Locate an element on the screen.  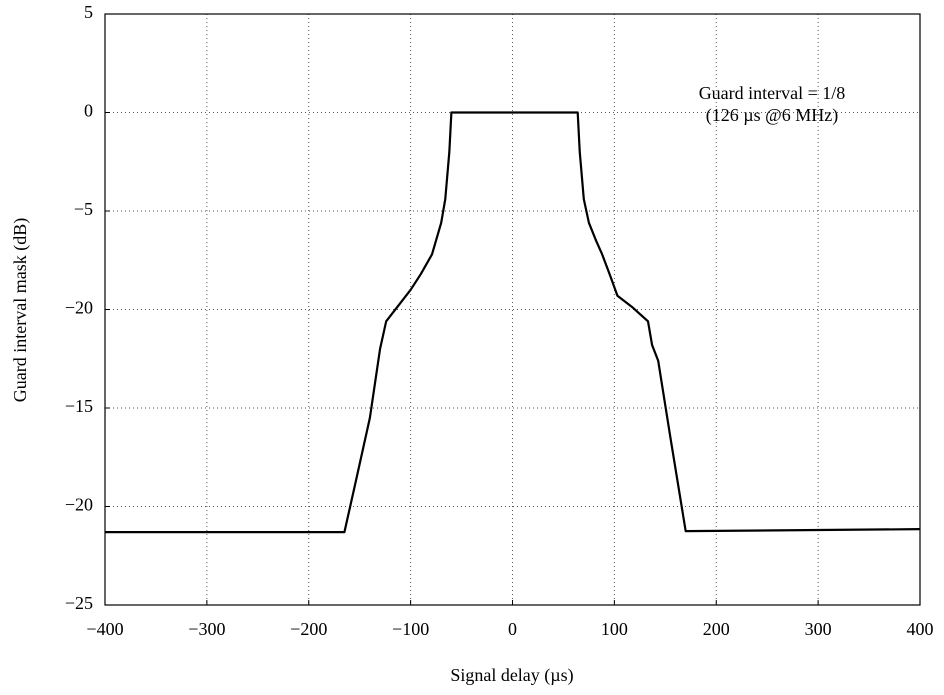
y-tick-label: 5 is located at coordinates (88, 12).